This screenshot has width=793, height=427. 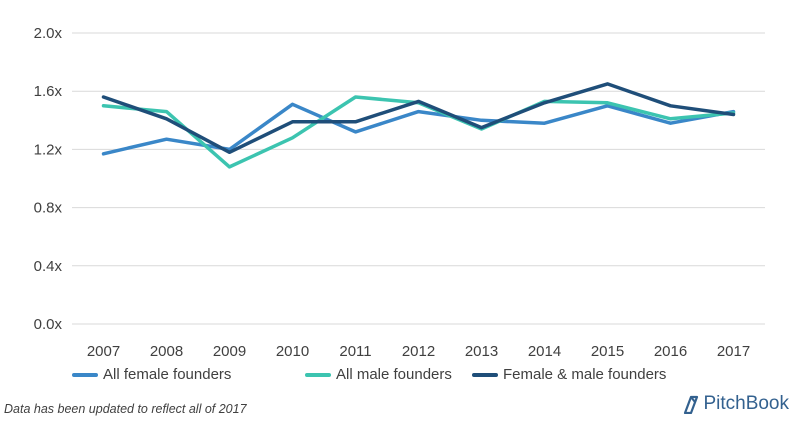 I want to click on x-tick-label: 2013, so click(x=481, y=351).